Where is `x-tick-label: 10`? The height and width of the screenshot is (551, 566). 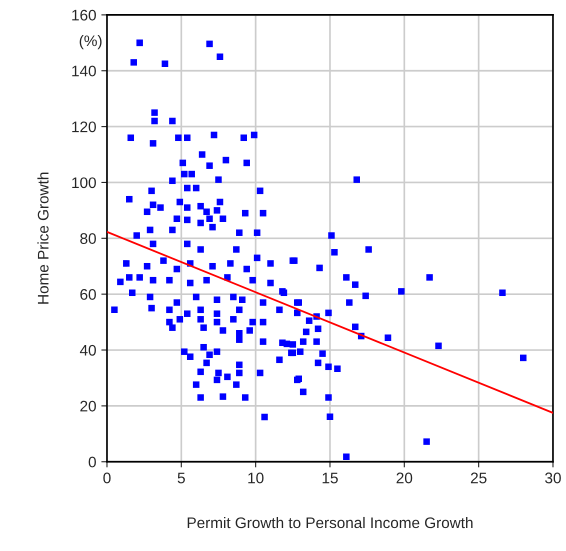
x-tick-label: 10 is located at coordinates (256, 478).